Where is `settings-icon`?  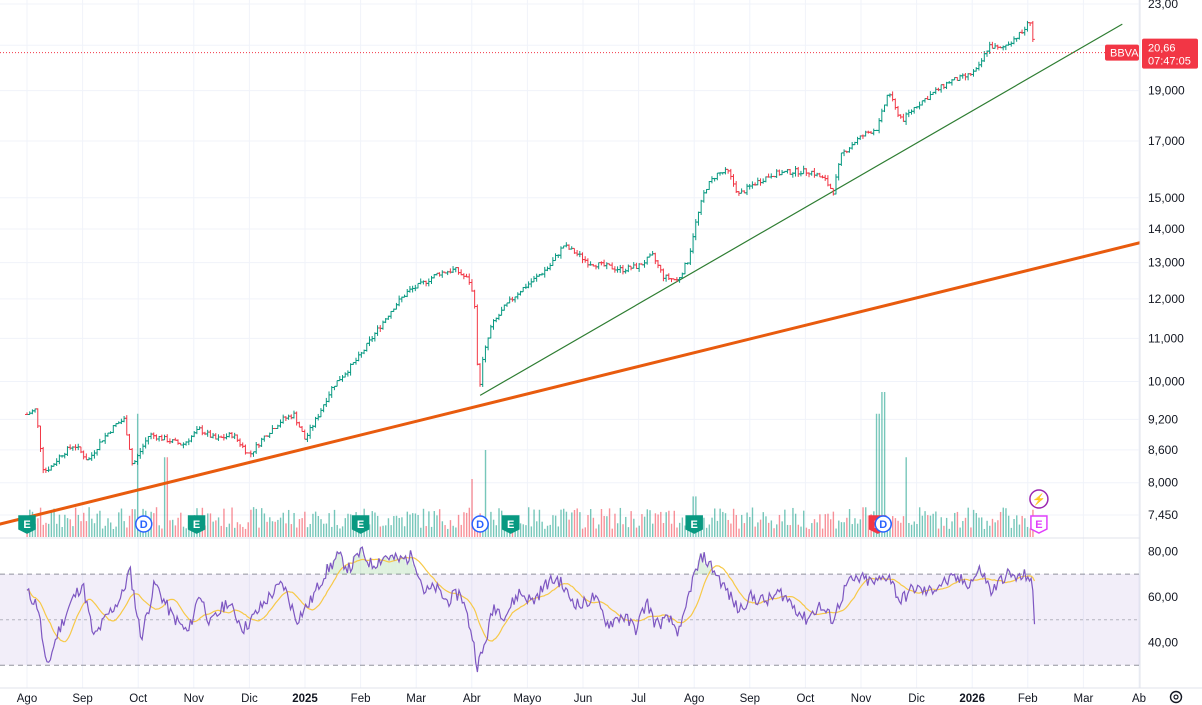 settings-icon is located at coordinates (1176, 697).